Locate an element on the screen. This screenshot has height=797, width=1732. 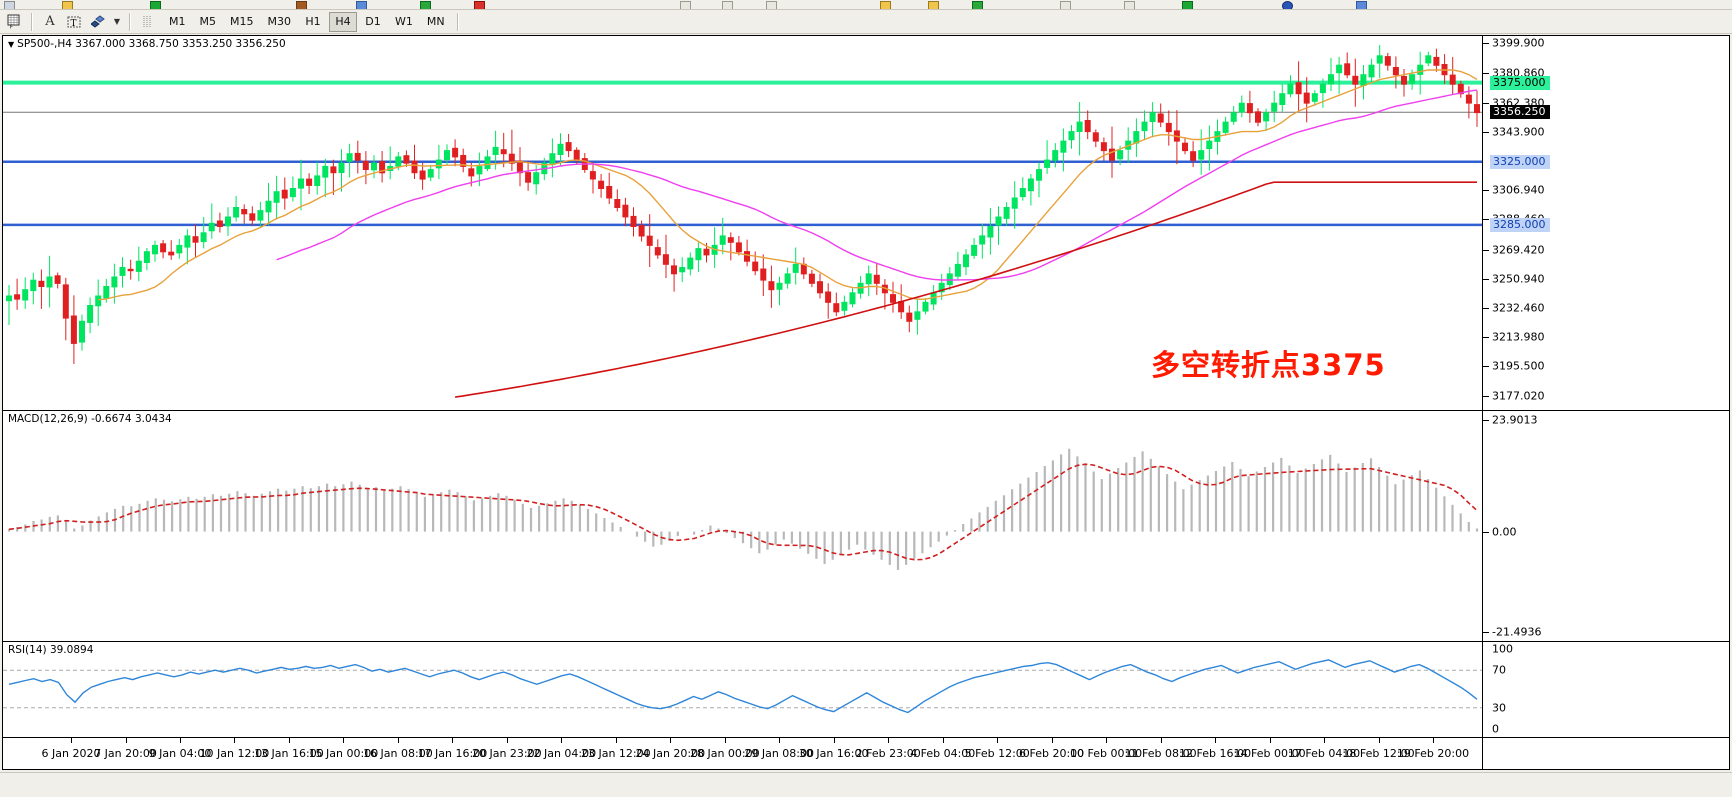
support-level-tag: 3325.000 is located at coordinates (1520, 161).